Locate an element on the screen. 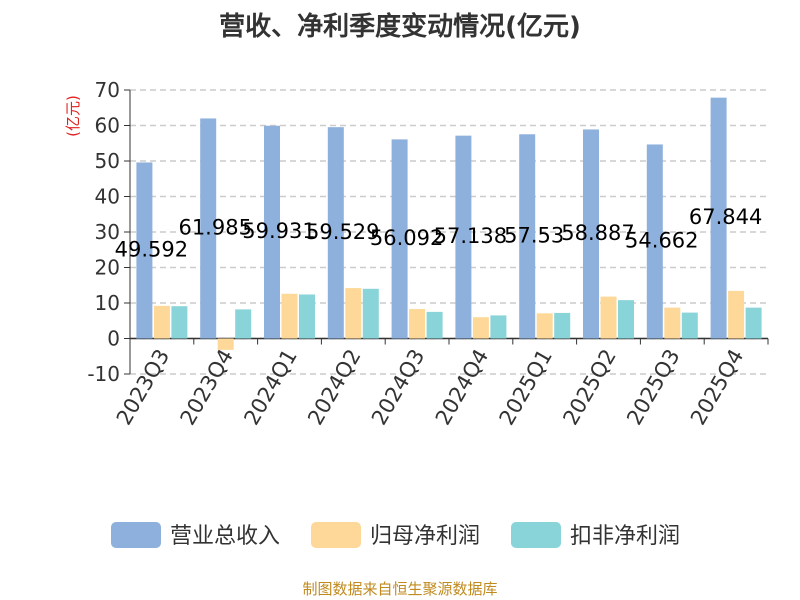  revenue-data-label: 59.529 is located at coordinates (342, 232).